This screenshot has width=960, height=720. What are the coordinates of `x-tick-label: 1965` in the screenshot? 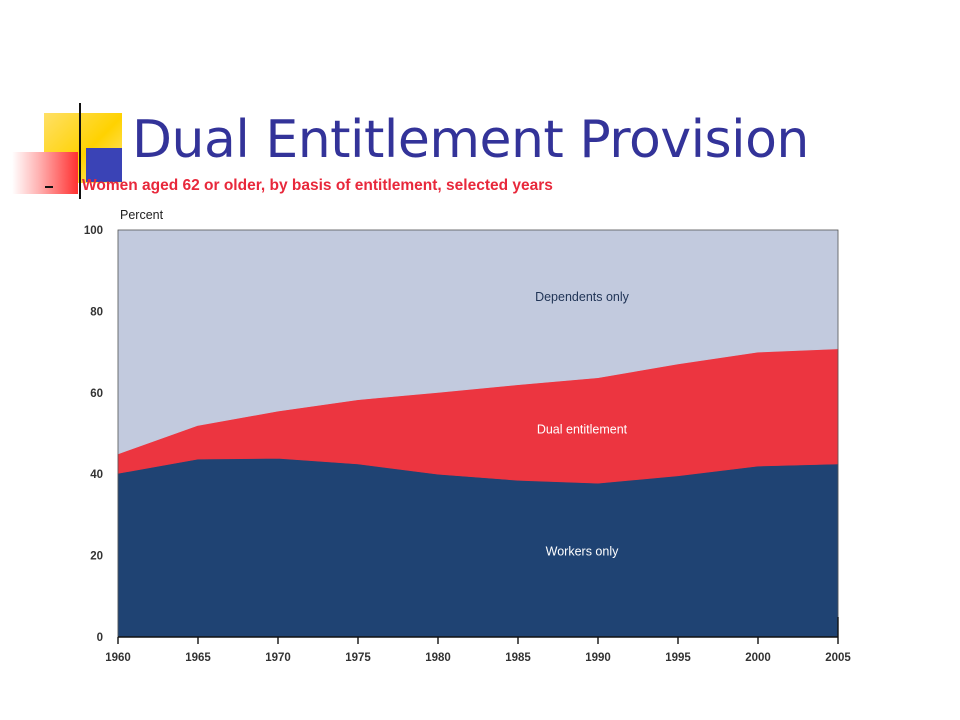 It's located at (198, 658).